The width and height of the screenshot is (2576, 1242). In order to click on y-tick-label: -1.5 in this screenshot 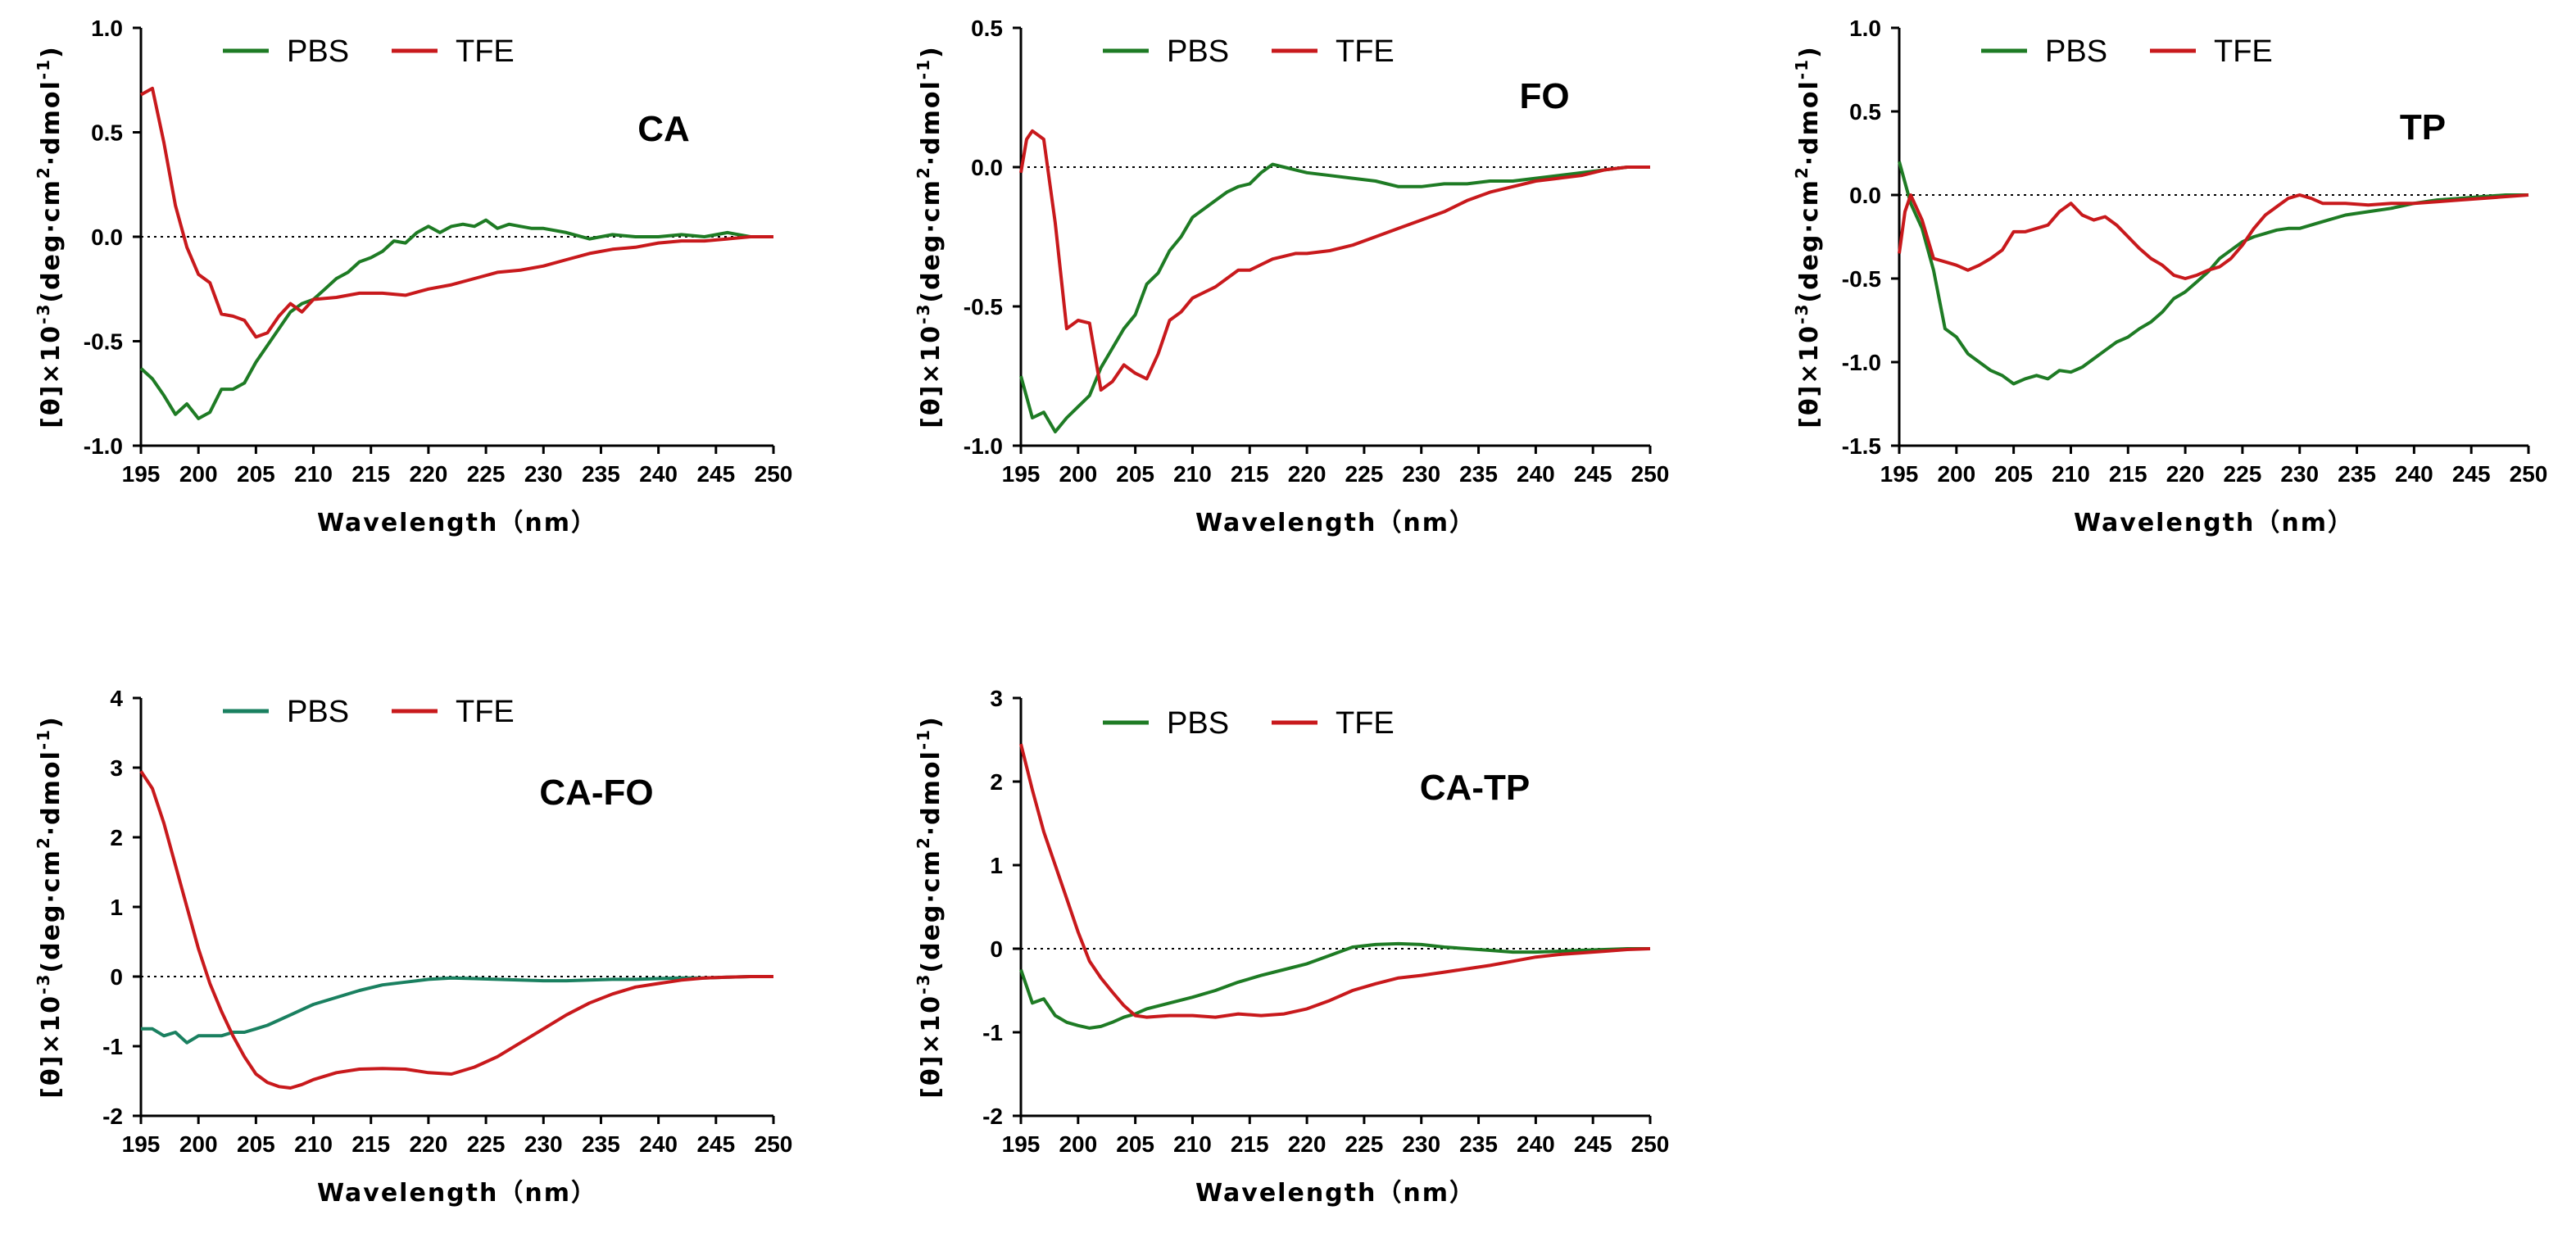, I will do `click(1862, 446)`.